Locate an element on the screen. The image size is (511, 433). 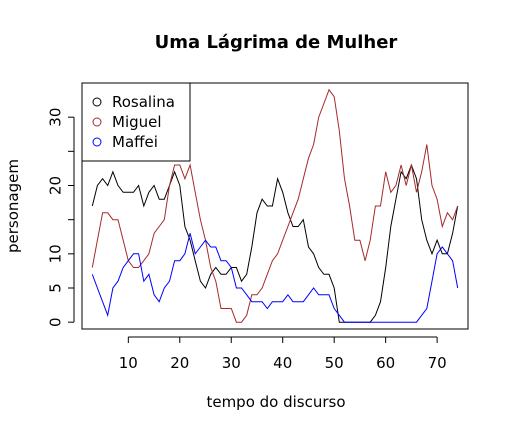
legend: Rosalina Miguel Maffei is located at coordinates (136, 122).